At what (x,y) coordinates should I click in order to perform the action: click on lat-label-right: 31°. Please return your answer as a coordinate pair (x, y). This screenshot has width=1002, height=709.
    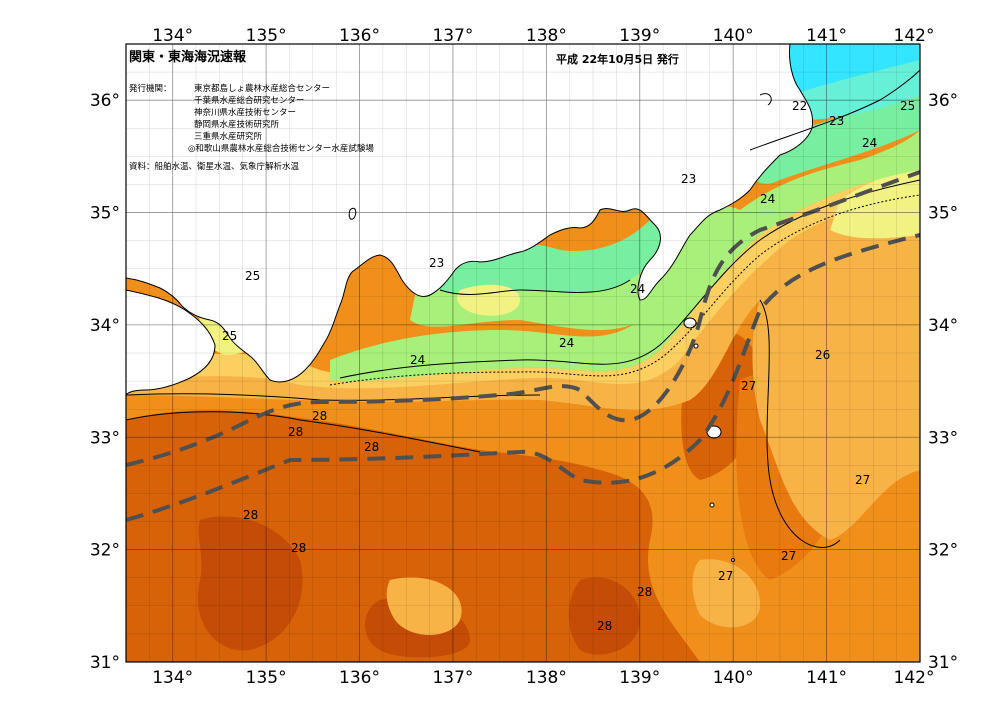
    Looking at the image, I should click on (943, 663).